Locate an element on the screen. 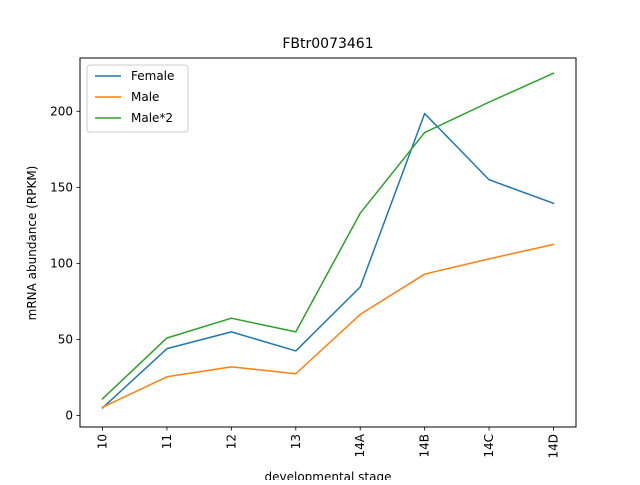  x-tick-label-2: 12 is located at coordinates (231, 441).